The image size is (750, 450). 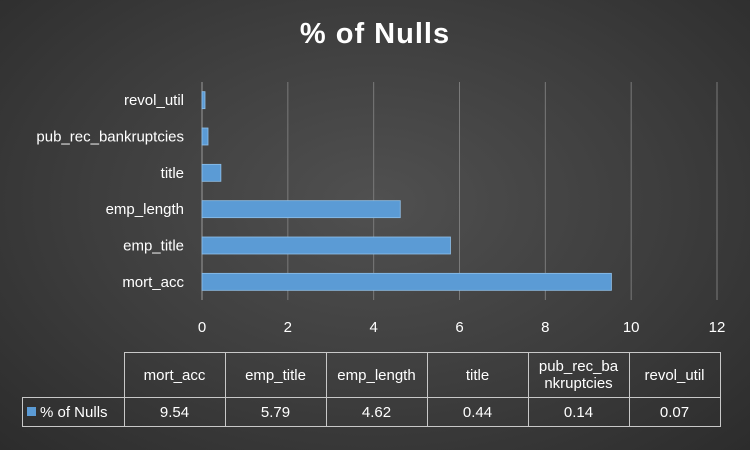 I want to click on x-tick-label: 2, so click(x=288, y=327).